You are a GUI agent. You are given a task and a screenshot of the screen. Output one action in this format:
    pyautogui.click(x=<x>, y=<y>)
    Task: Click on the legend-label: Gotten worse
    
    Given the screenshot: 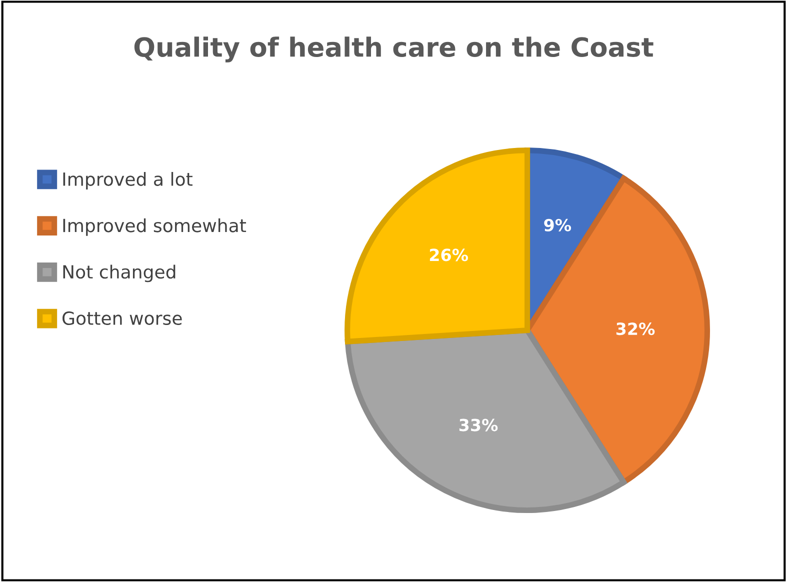 What is the action you would take?
    pyautogui.click(x=122, y=318)
    